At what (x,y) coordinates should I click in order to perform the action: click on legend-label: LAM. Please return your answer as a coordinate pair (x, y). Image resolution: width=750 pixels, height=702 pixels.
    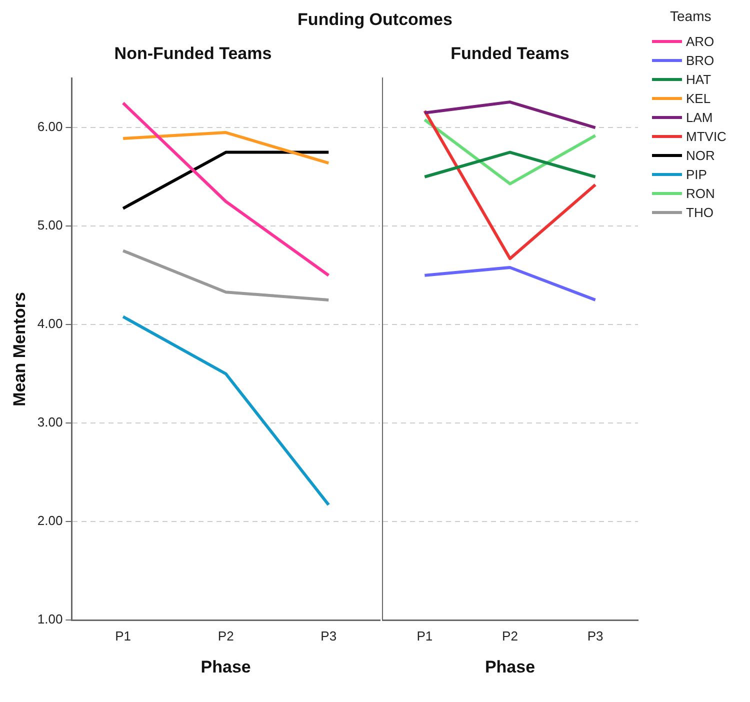
    Looking at the image, I should click on (699, 117).